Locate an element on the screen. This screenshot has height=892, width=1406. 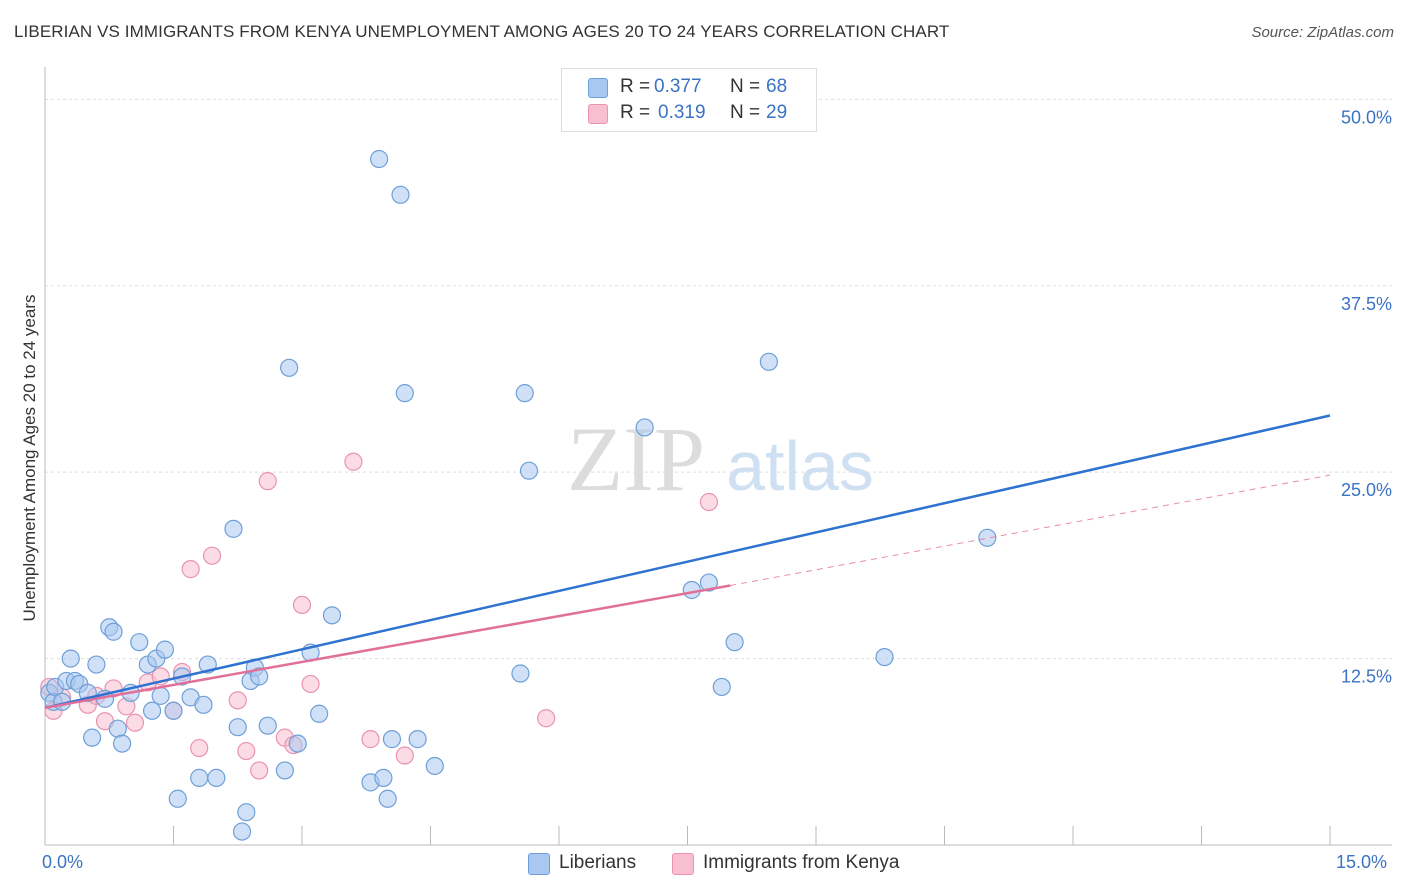
x-tick-label-min: 0.0% is located at coordinates (63, 862).